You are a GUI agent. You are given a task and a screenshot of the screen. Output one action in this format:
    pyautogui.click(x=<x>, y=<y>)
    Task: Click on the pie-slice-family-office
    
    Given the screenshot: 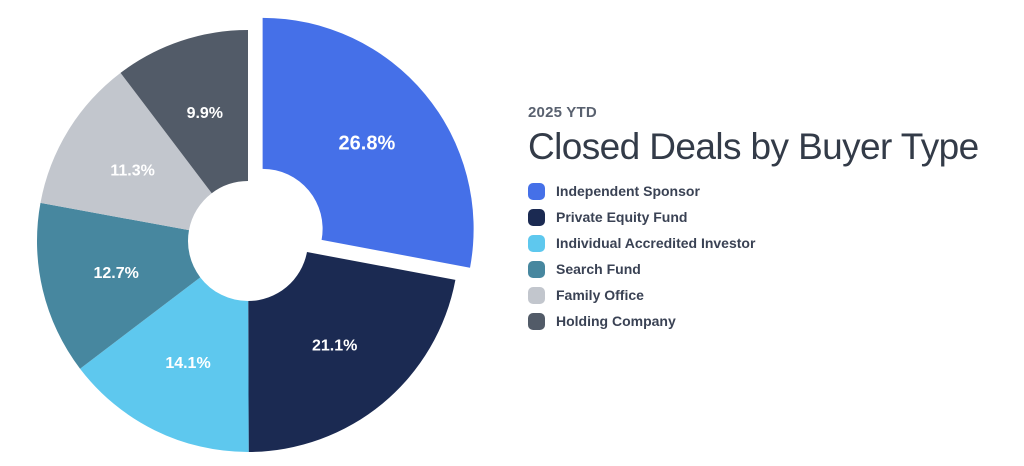 What is the action you would take?
    pyautogui.click(x=126, y=151)
    